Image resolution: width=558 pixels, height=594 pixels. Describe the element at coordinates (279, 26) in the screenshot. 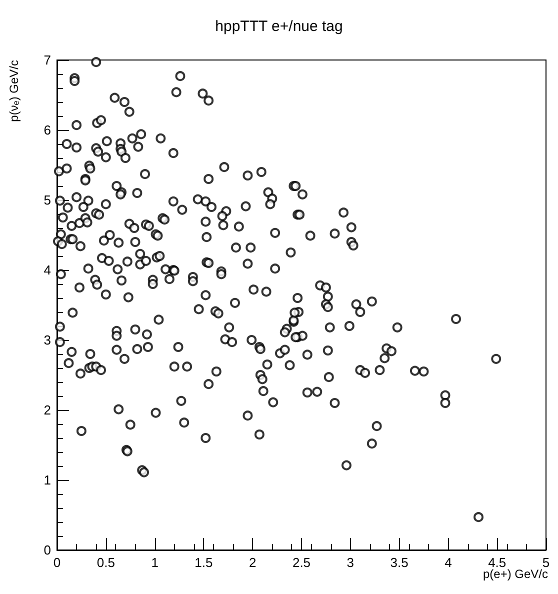

I see `chart-title: hppTTT e+/nue tag` at that location.